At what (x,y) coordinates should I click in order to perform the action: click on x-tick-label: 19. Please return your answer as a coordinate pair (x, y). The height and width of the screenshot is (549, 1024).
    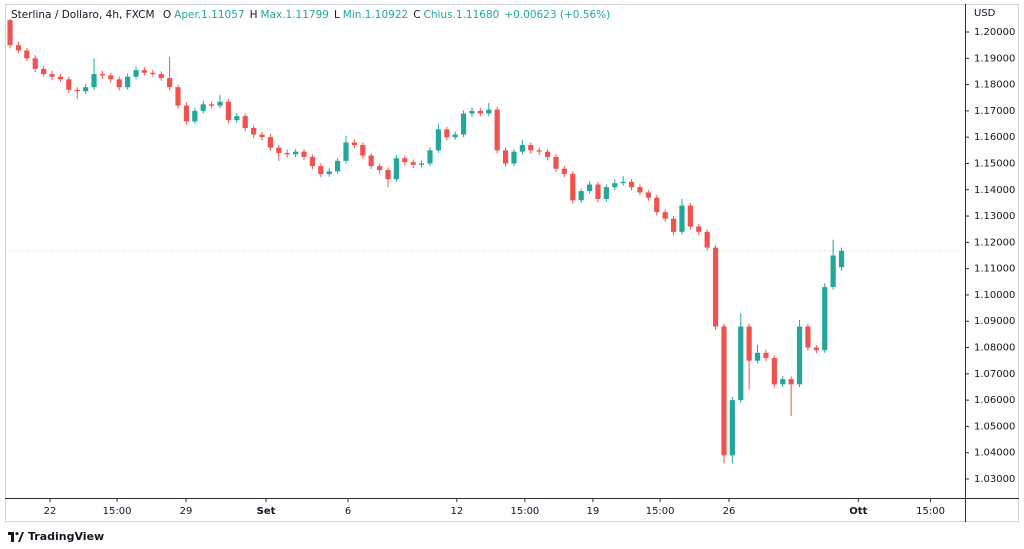
    Looking at the image, I should click on (593, 511).